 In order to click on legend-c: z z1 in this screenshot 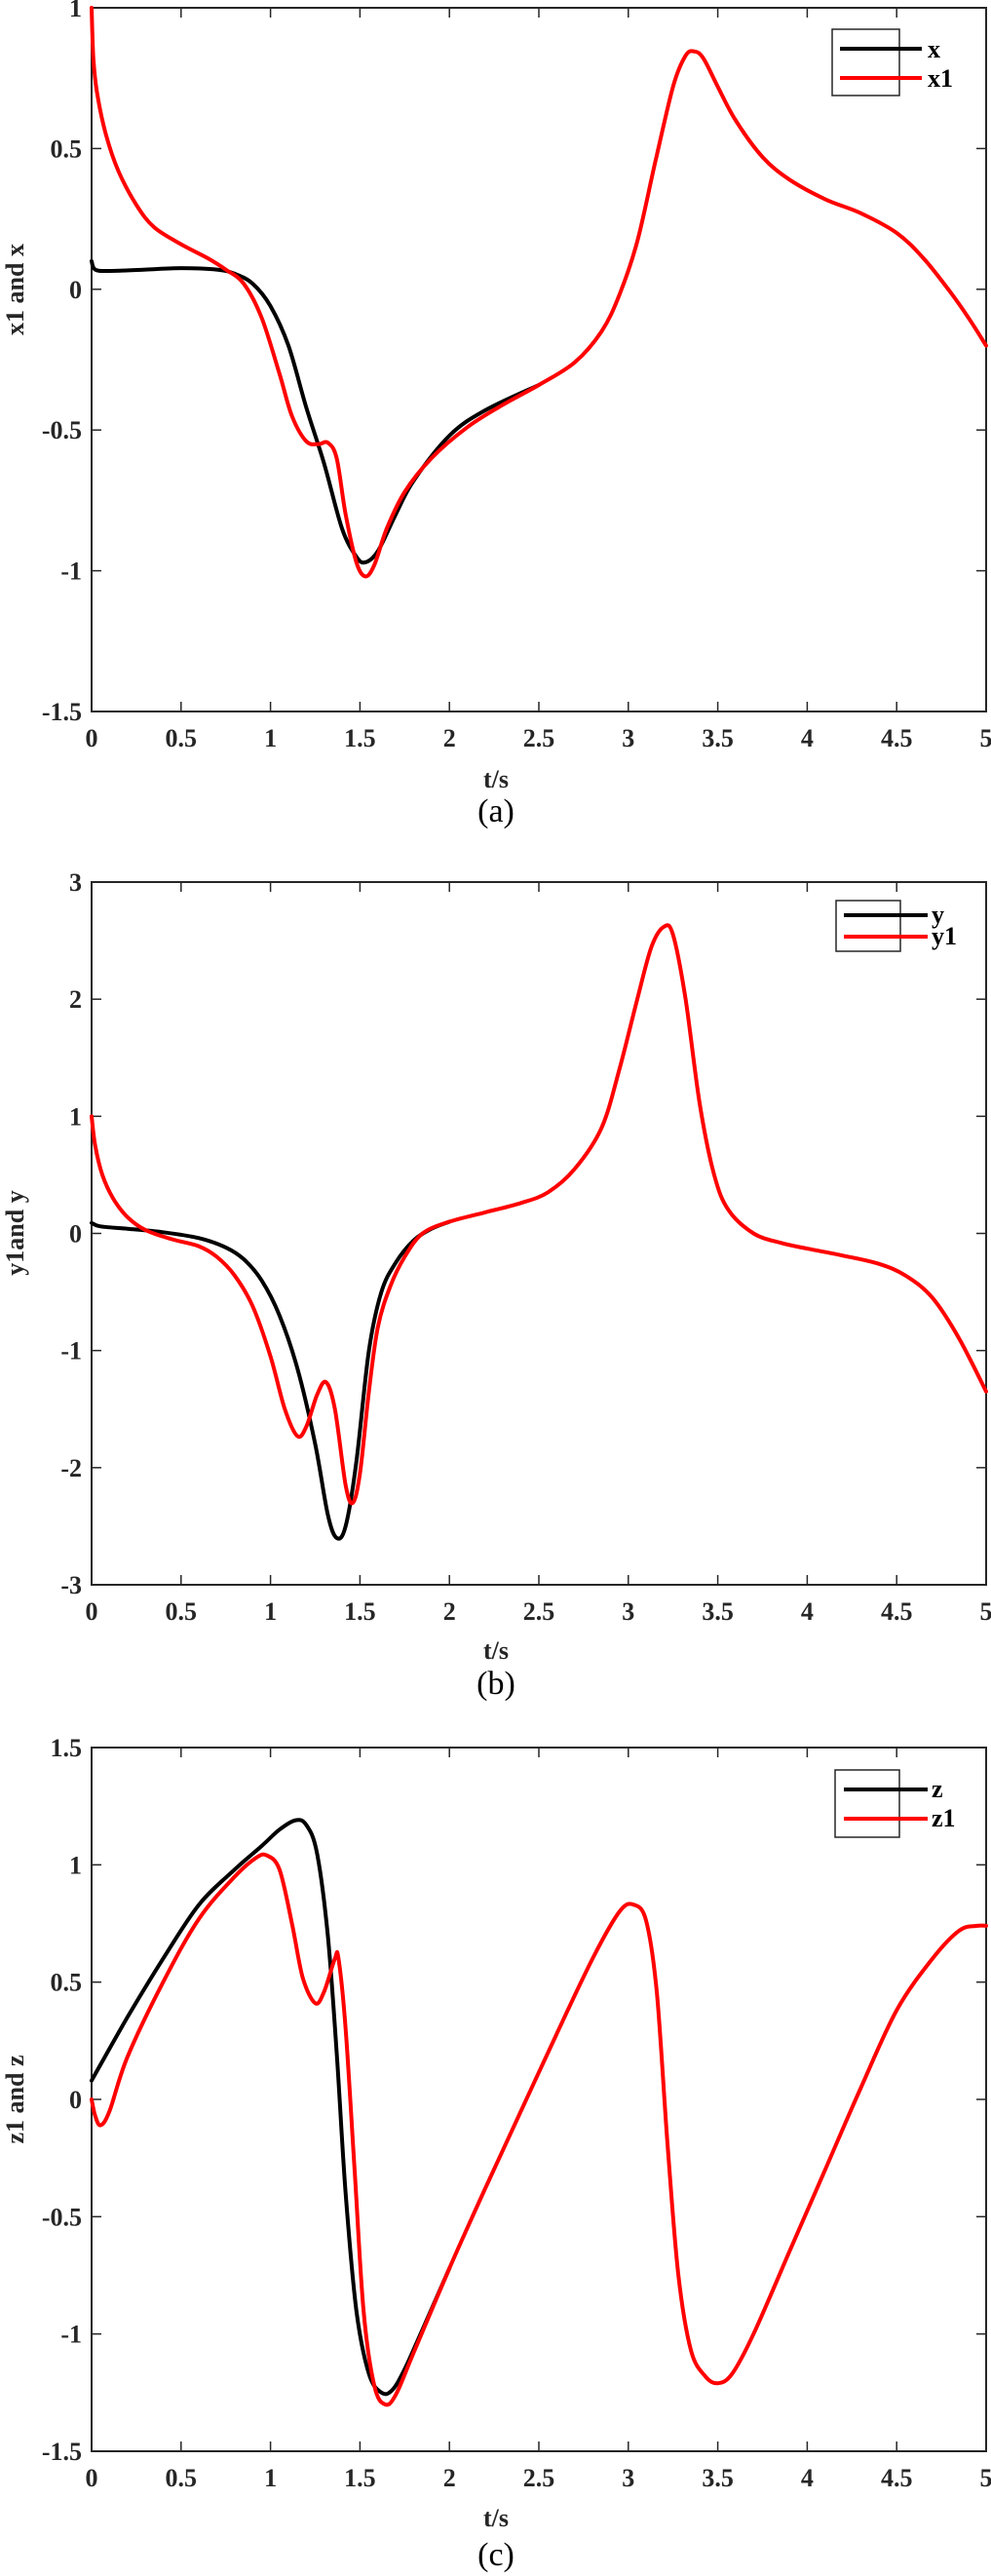, I will do `click(895, 1803)`.